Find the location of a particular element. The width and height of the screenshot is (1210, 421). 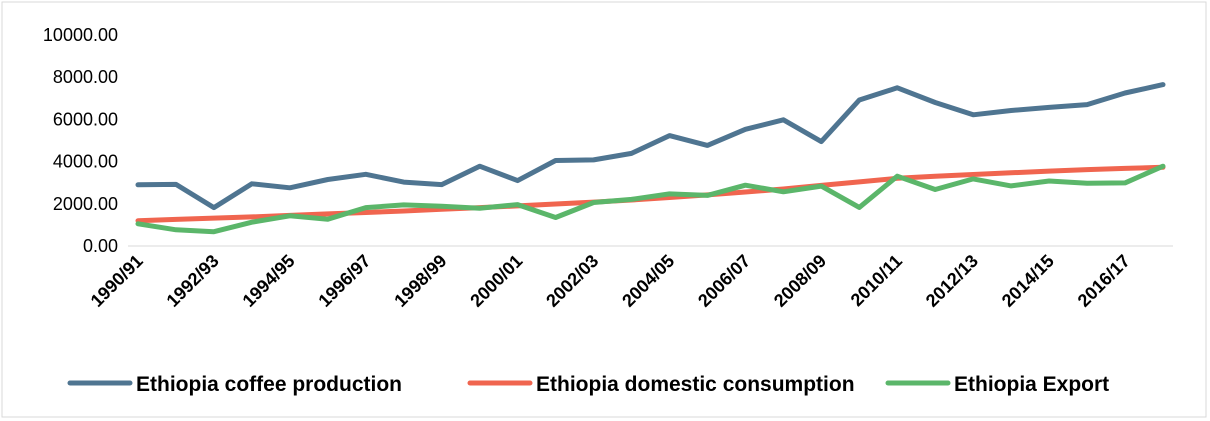

legend-label: Ethiopia coffee production is located at coordinates (269, 384).